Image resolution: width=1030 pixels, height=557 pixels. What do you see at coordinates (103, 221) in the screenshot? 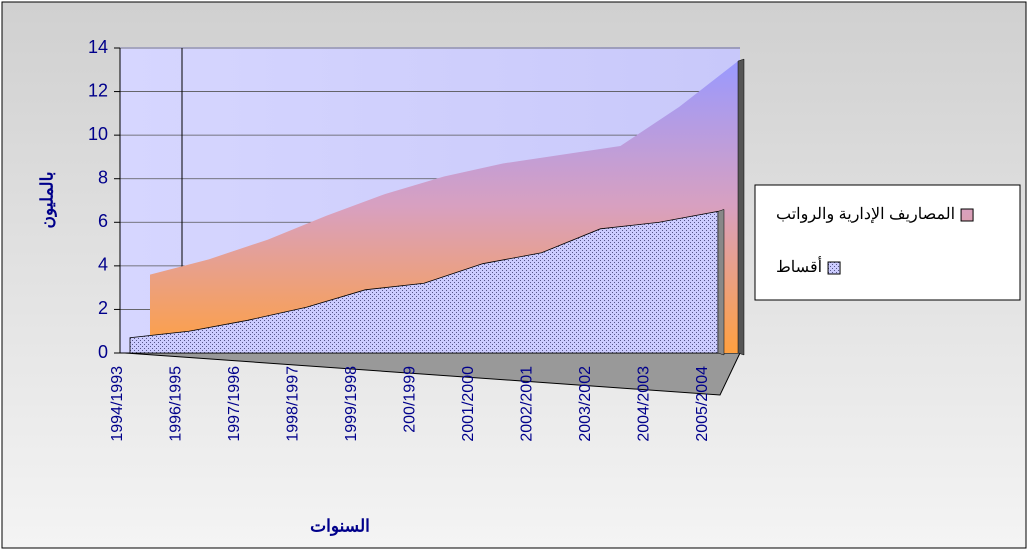
I see `y-tick-label: 6` at bounding box center [103, 221].